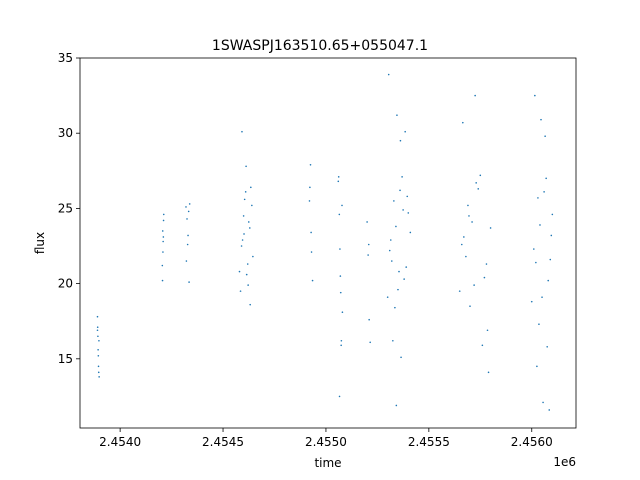  I want to click on y-tick-label: 15, so click(65, 359).